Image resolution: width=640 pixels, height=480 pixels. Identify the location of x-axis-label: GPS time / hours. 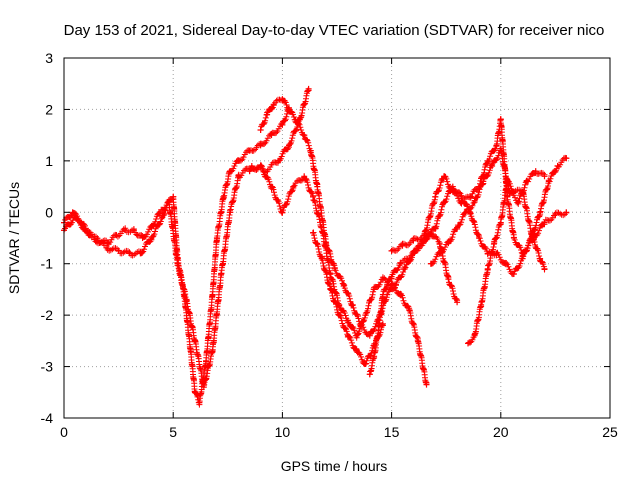
(334, 466).